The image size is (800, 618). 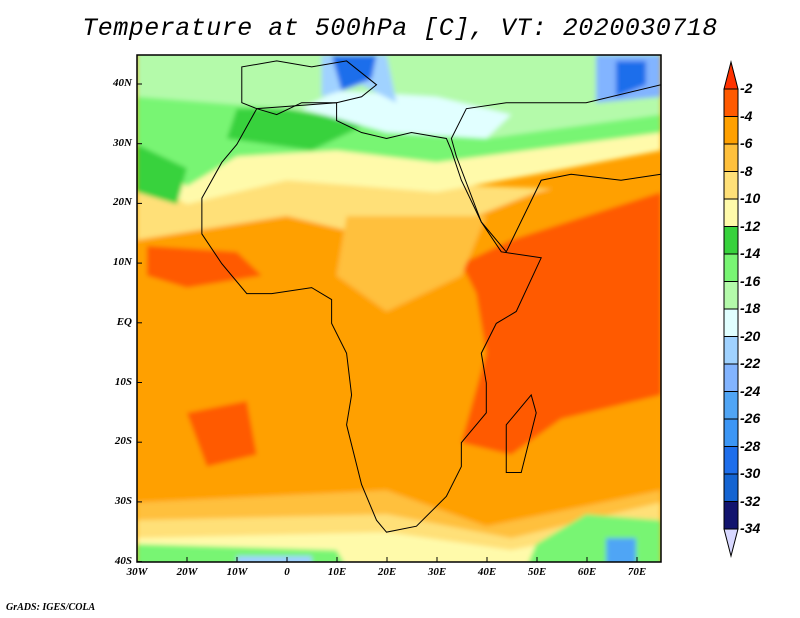 What do you see at coordinates (750, 390) in the screenshot?
I see `colorbar-label: -24` at bounding box center [750, 390].